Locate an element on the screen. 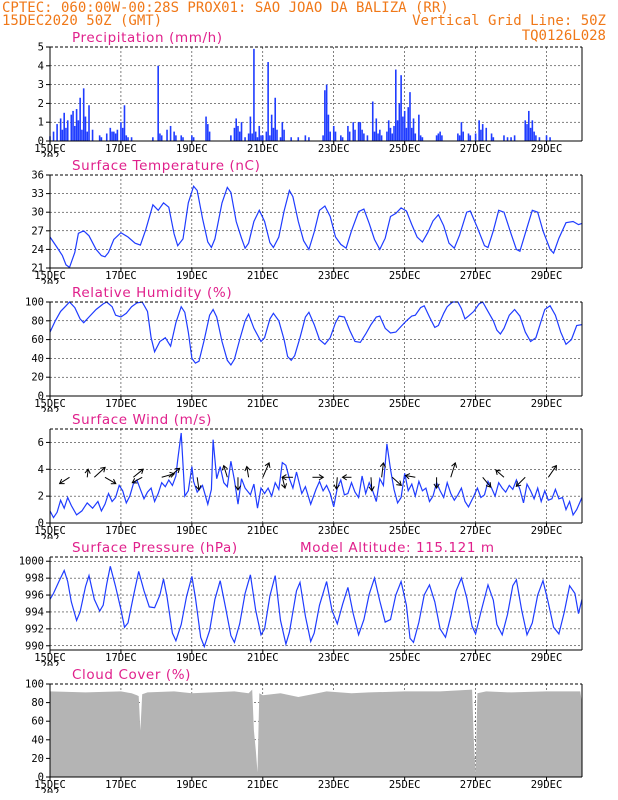 The height and width of the screenshot is (800, 618). x-year-label: 202 is located at coordinates (50, 666).